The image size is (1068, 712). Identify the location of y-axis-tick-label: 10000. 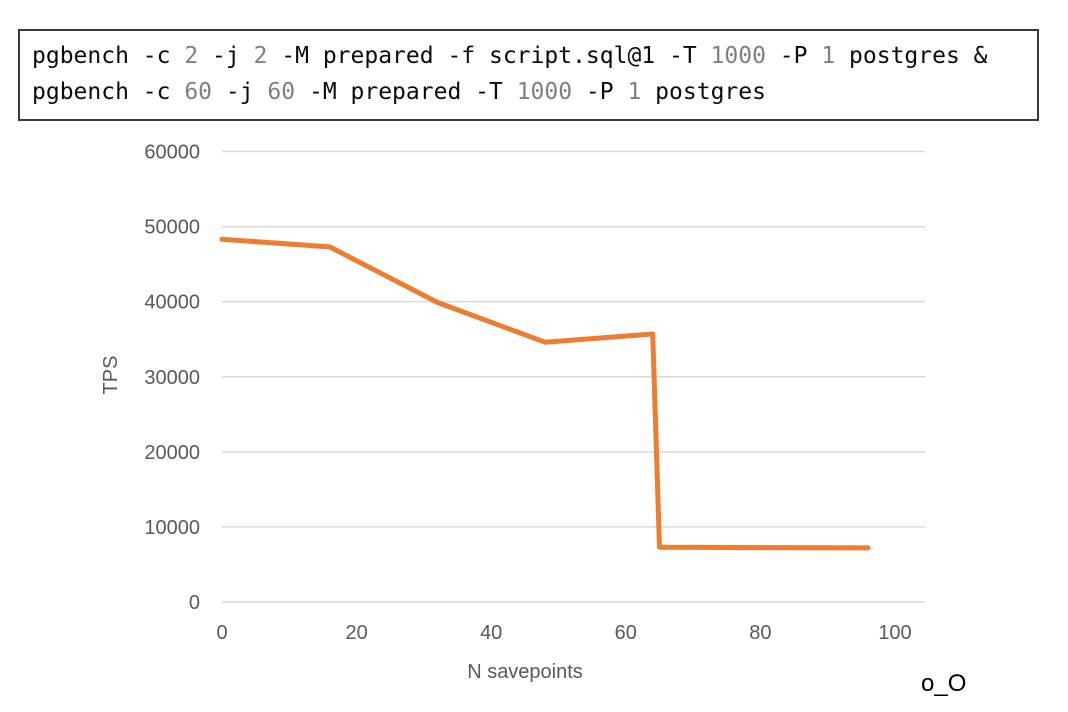
(172, 528).